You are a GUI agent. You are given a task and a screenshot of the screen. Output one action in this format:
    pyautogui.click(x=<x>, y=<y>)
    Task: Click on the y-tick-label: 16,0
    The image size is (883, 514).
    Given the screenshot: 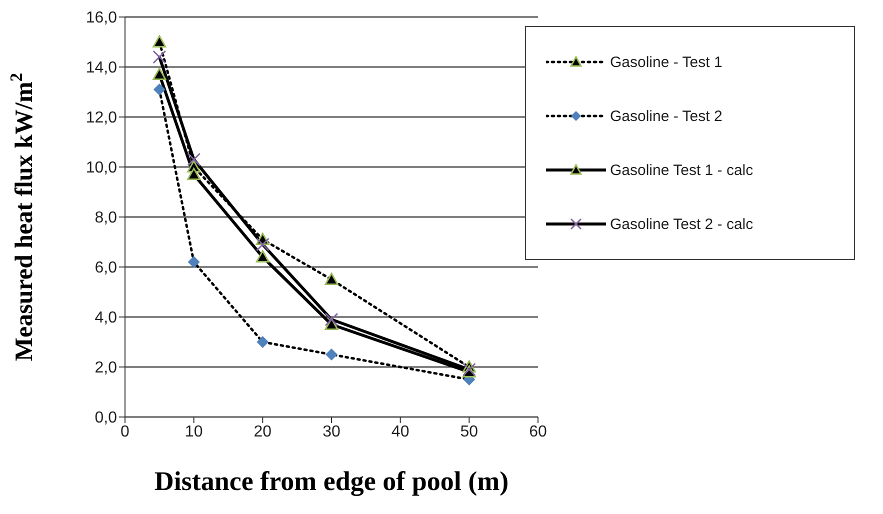 What is the action you would take?
    pyautogui.click(x=102, y=18)
    